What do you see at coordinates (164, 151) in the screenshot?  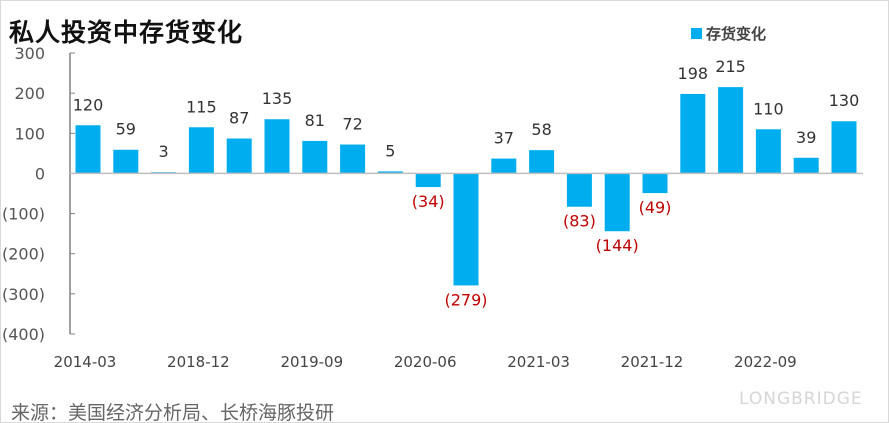 I see `data-label: 3` at bounding box center [164, 151].